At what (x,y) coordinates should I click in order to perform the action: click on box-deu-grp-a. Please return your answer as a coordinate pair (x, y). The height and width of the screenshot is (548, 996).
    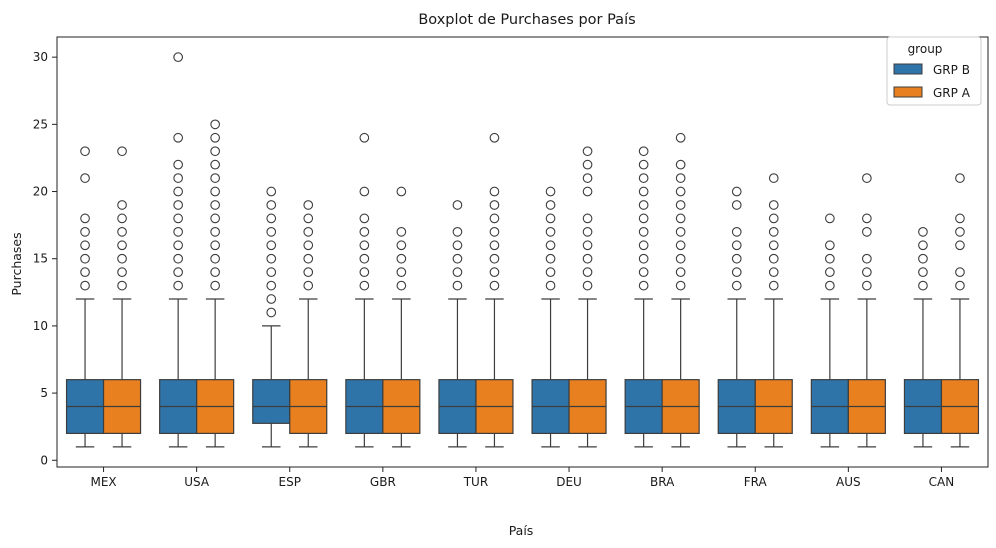
    Looking at the image, I should click on (587, 297).